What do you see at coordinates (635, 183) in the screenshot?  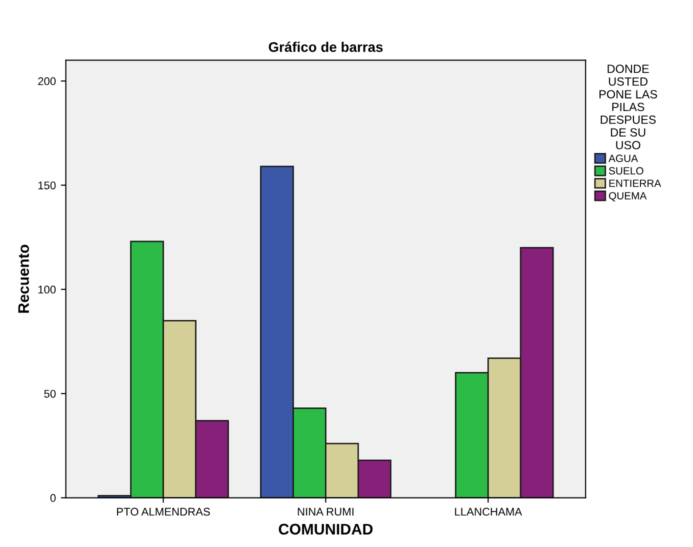 I see `legend-label: ENTIERRA` at bounding box center [635, 183].